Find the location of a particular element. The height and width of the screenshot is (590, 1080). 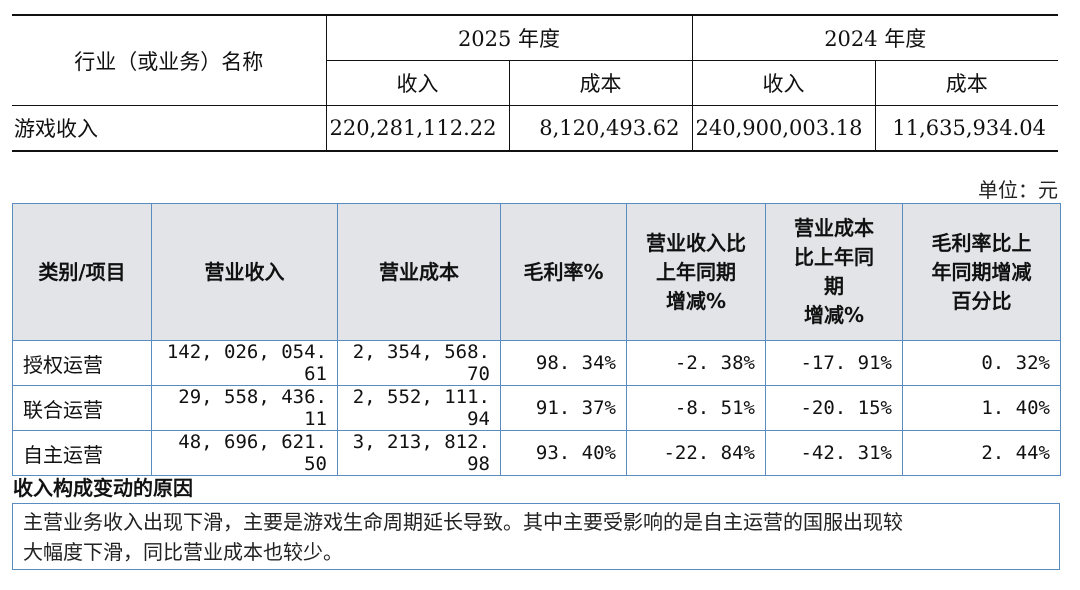

cell-cost-change: -17. 91% is located at coordinates (834, 363).